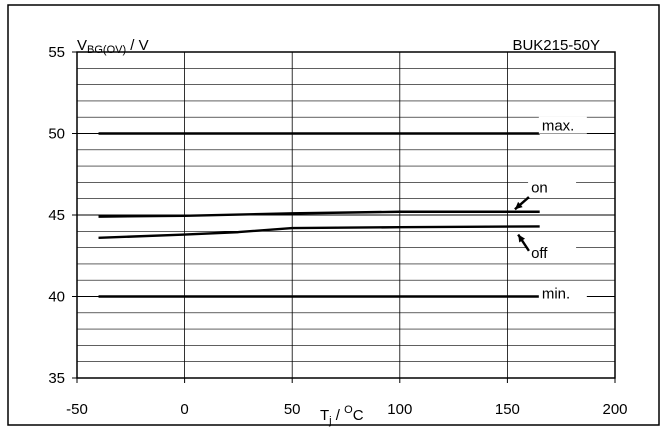  I want to click on x-axis-label-main: T, so click(324, 415).